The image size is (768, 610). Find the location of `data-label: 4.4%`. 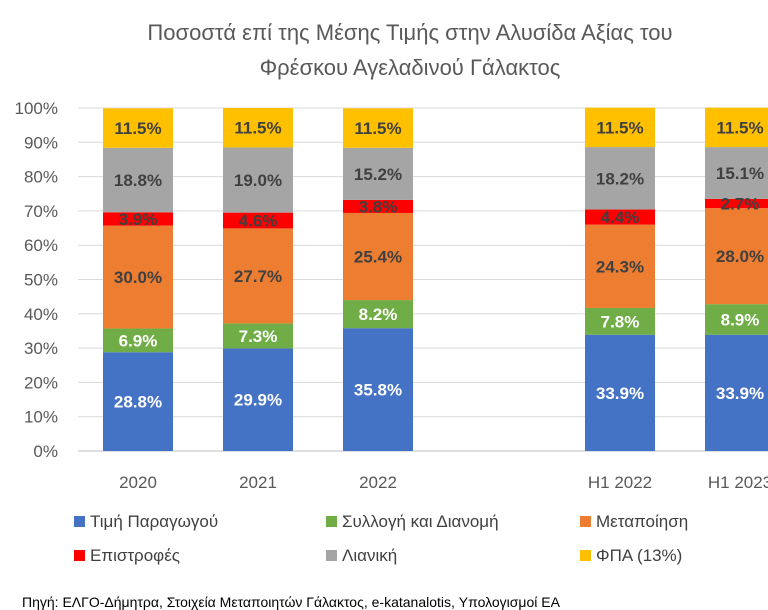

data-label: 4.4% is located at coordinates (620, 217).